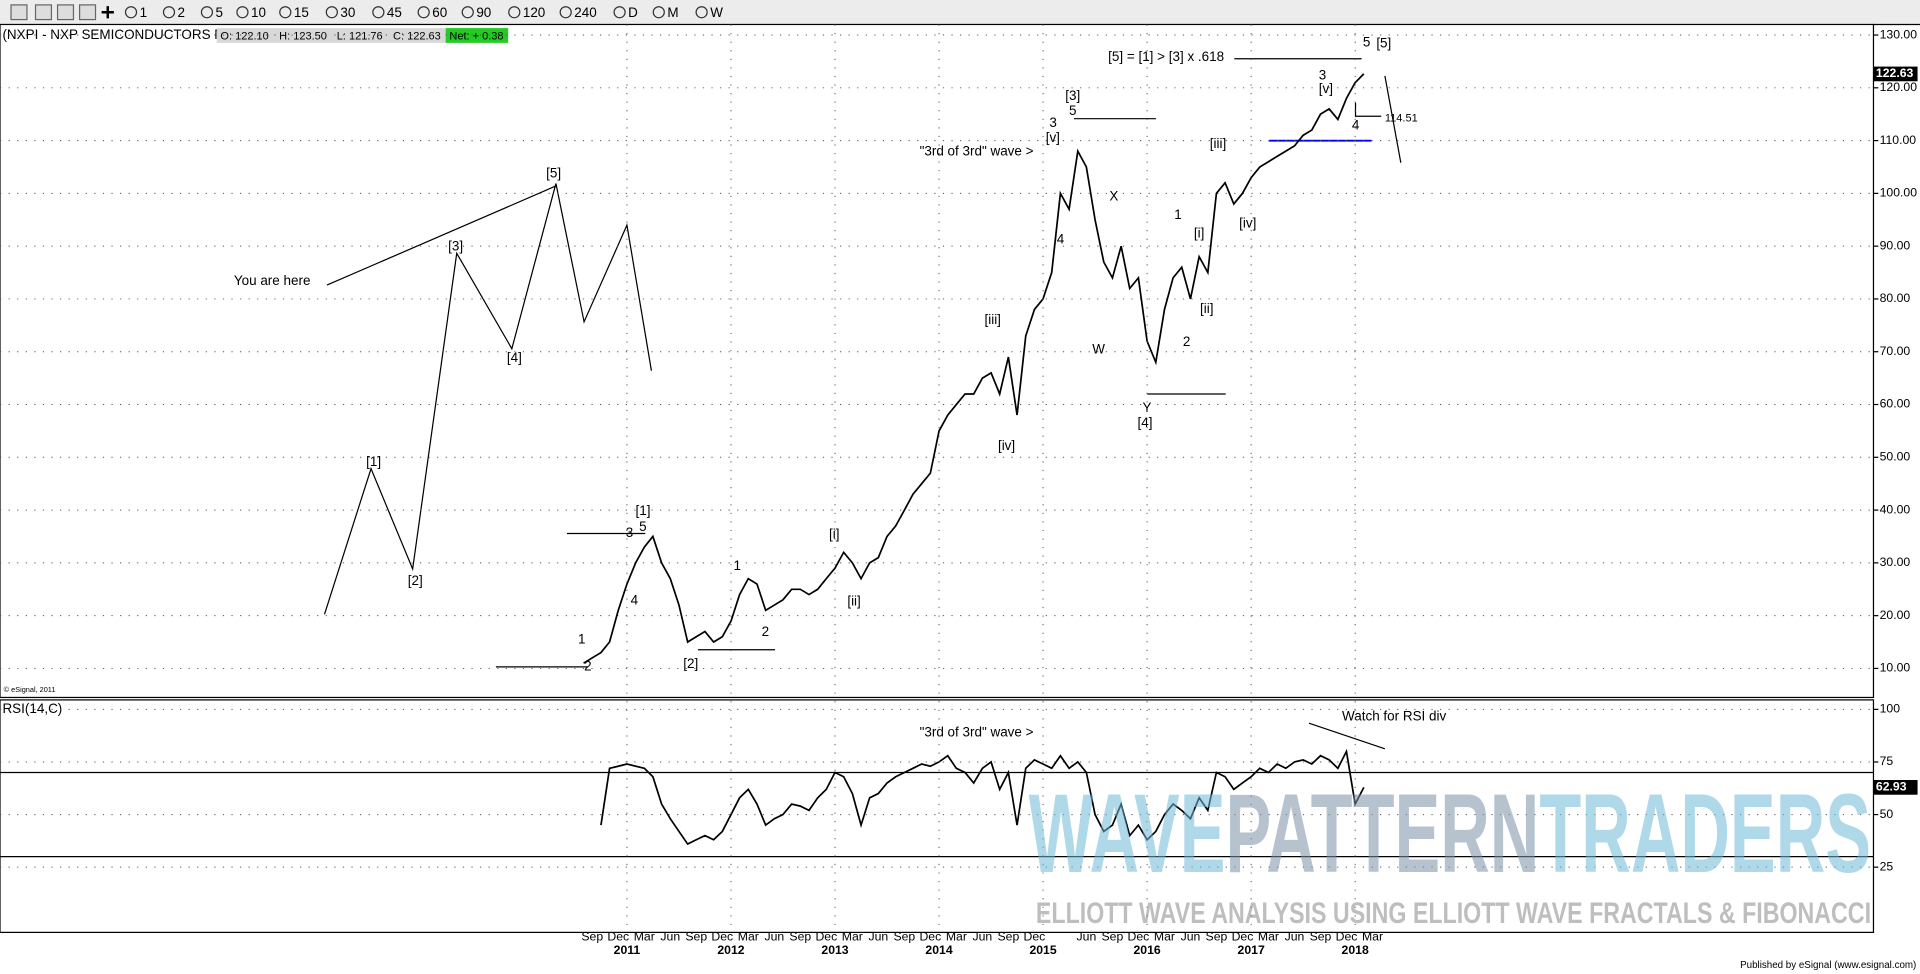  I want to click on year-label: 2013, so click(834, 950).